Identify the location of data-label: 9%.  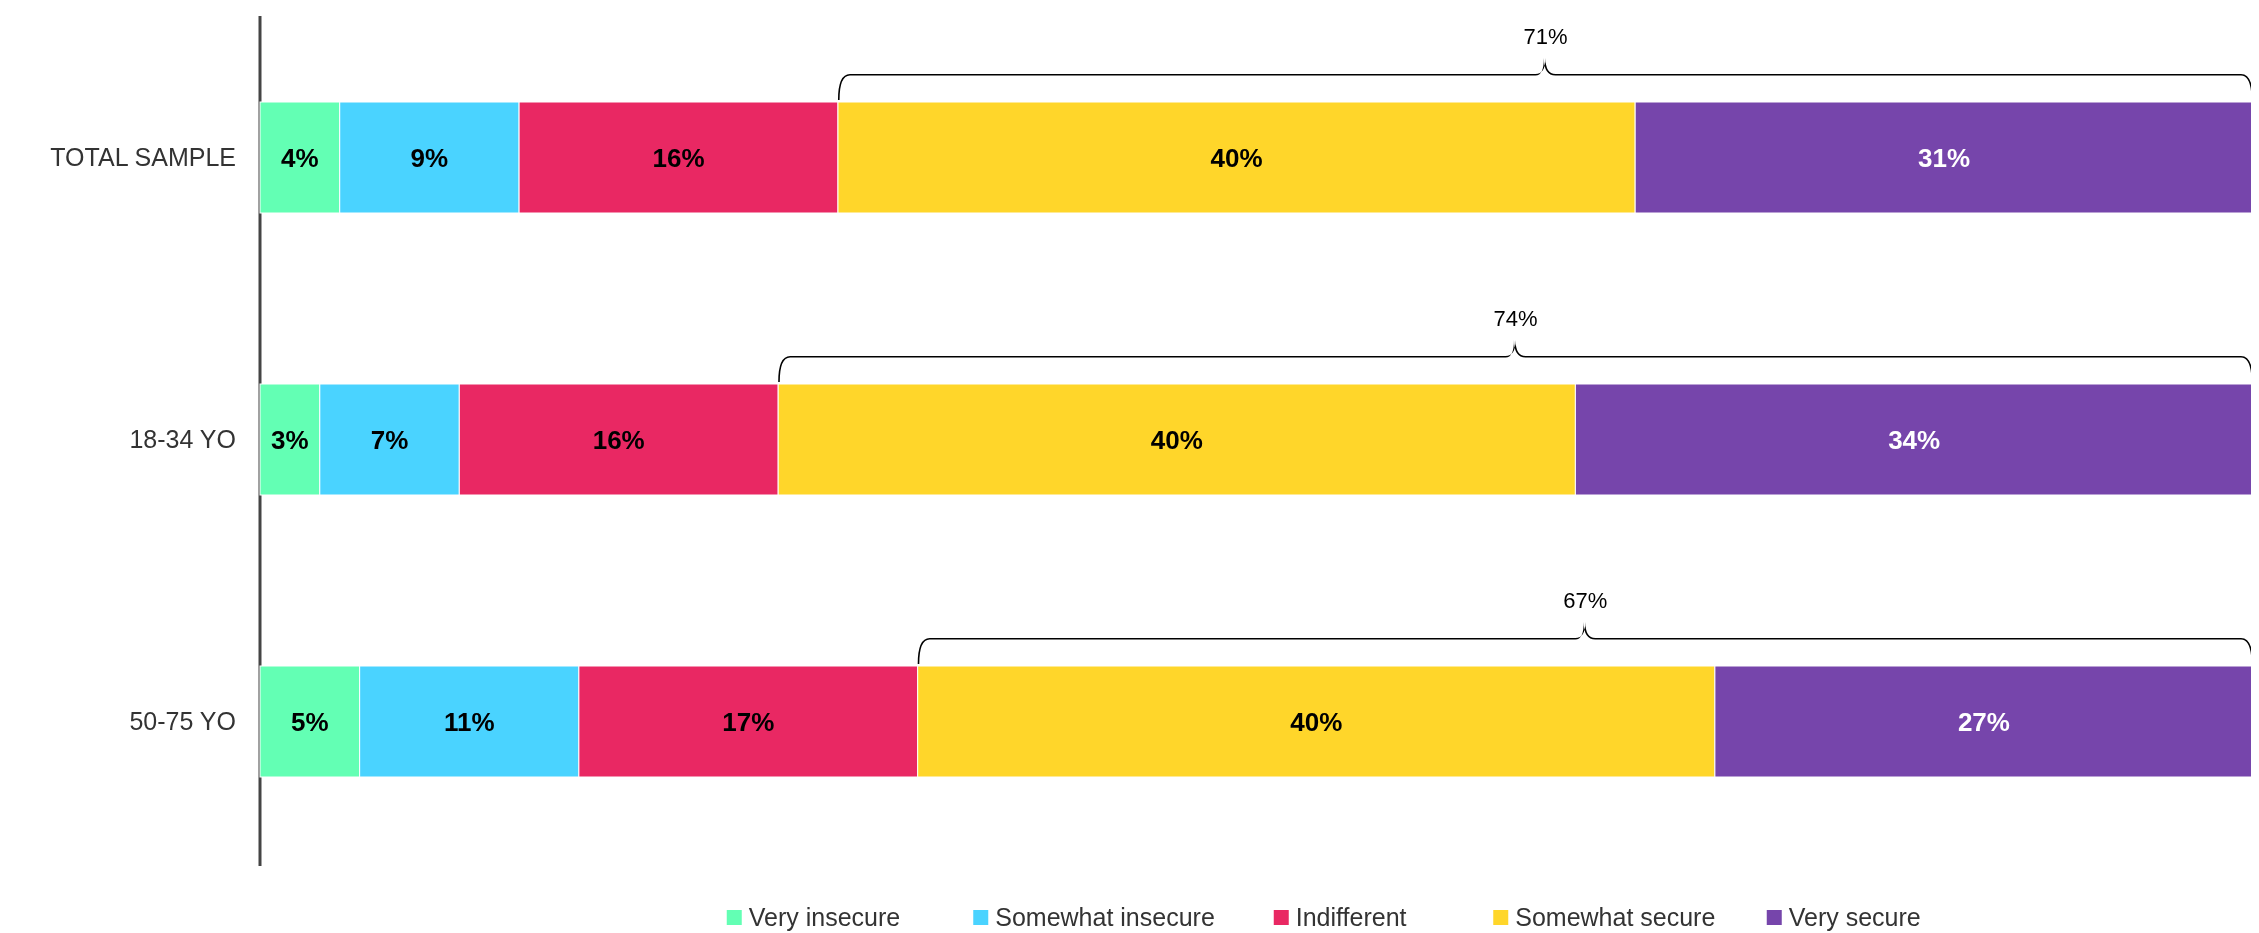
(429, 157).